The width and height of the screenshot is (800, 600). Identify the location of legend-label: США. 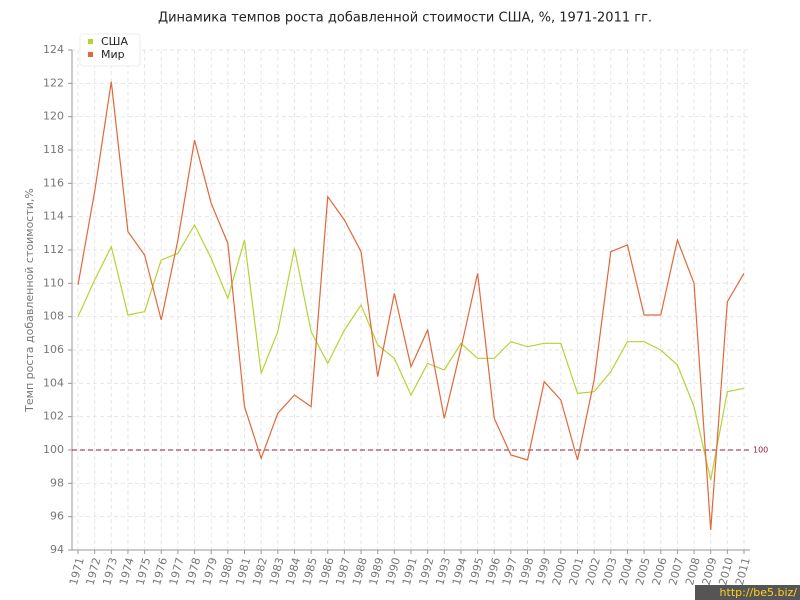
(114, 41).